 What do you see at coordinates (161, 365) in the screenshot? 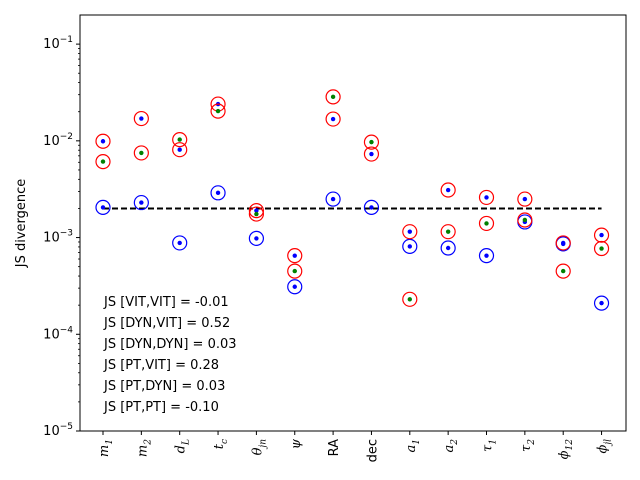
I see `annotation-text: JS [PT,VIT] = 0.28` at bounding box center [161, 365].